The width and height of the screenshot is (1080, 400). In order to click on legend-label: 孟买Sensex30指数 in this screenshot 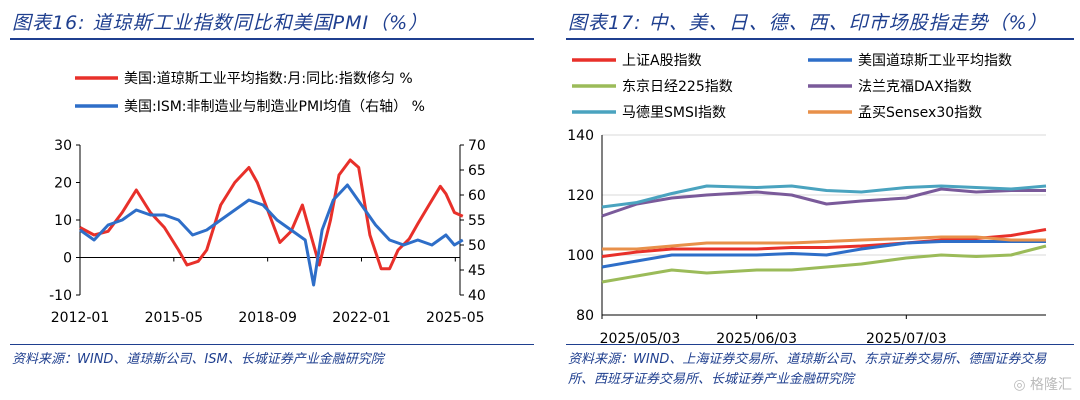, I will do `click(920, 113)`.